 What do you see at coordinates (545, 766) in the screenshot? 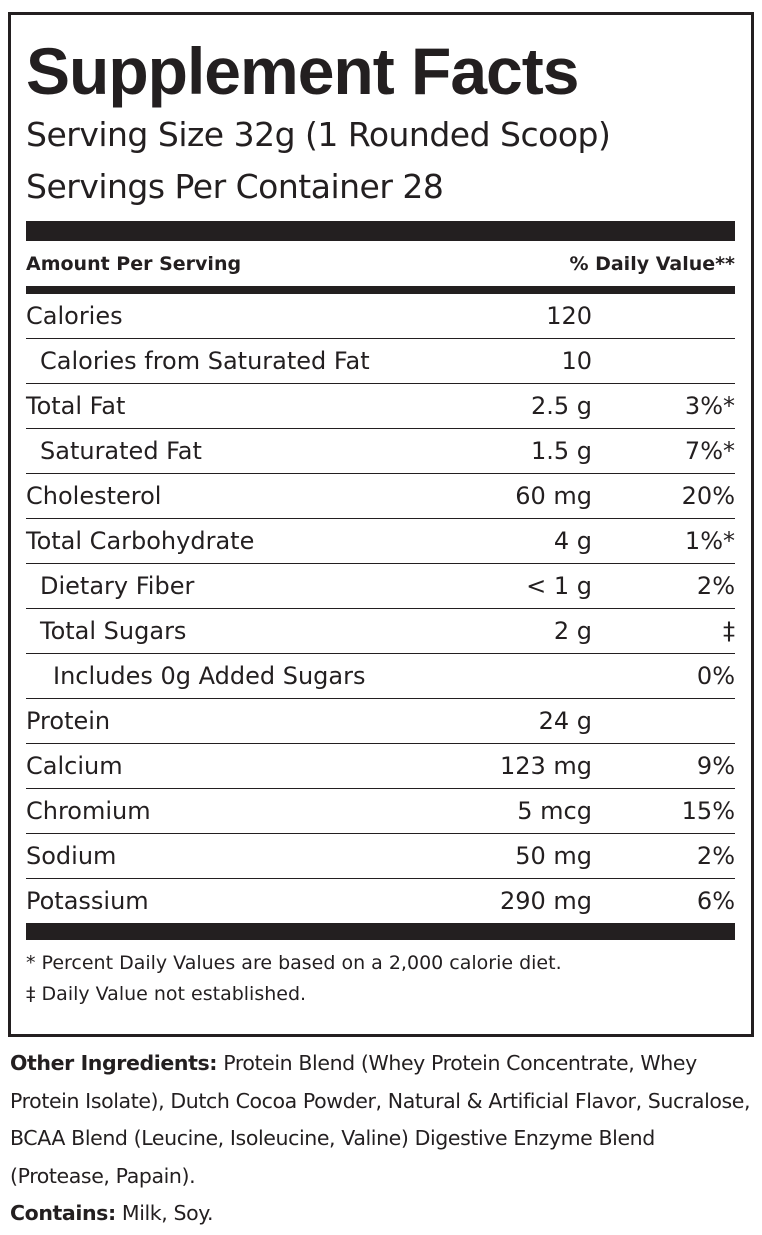
I see `amount: 123 mg` at bounding box center [545, 766].